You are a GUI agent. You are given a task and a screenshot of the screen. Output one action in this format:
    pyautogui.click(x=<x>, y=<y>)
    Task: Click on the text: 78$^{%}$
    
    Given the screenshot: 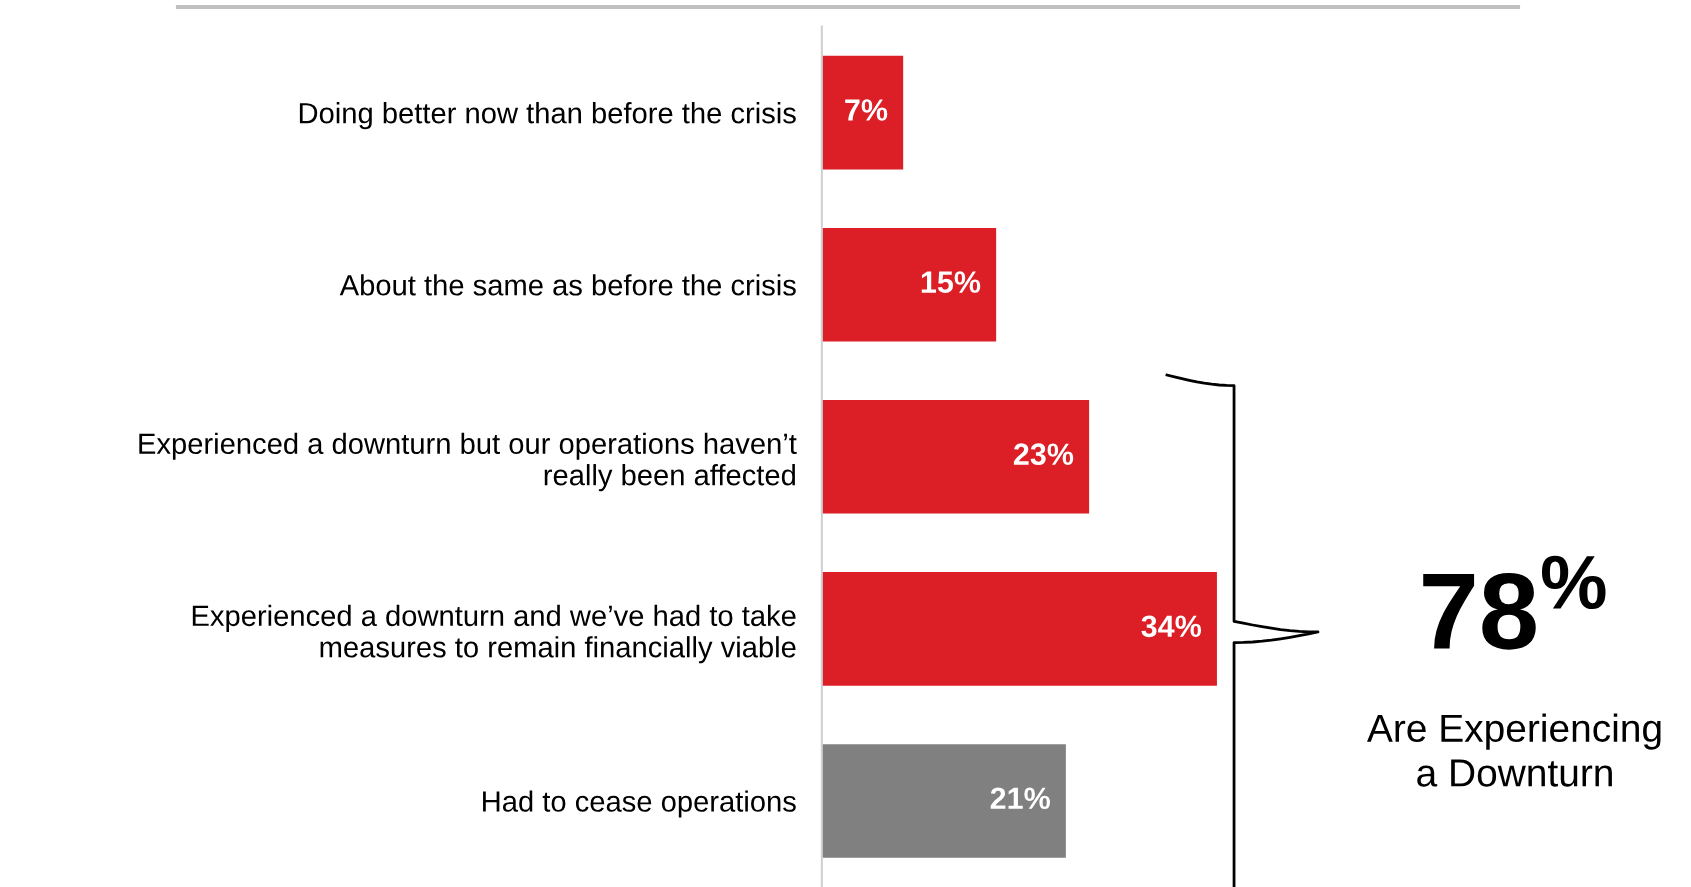 What is the action you would take?
    pyautogui.click(x=1514, y=602)
    